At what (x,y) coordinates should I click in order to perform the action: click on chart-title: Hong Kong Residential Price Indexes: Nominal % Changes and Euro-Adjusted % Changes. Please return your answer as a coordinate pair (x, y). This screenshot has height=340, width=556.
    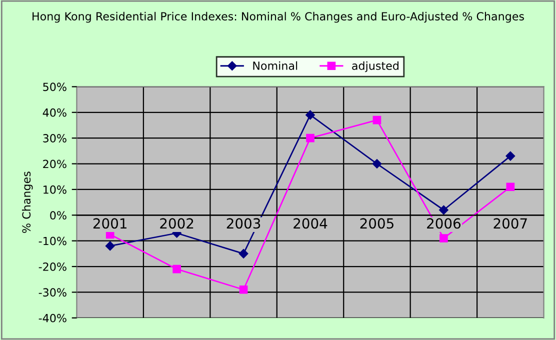
    Looking at the image, I should click on (278, 17).